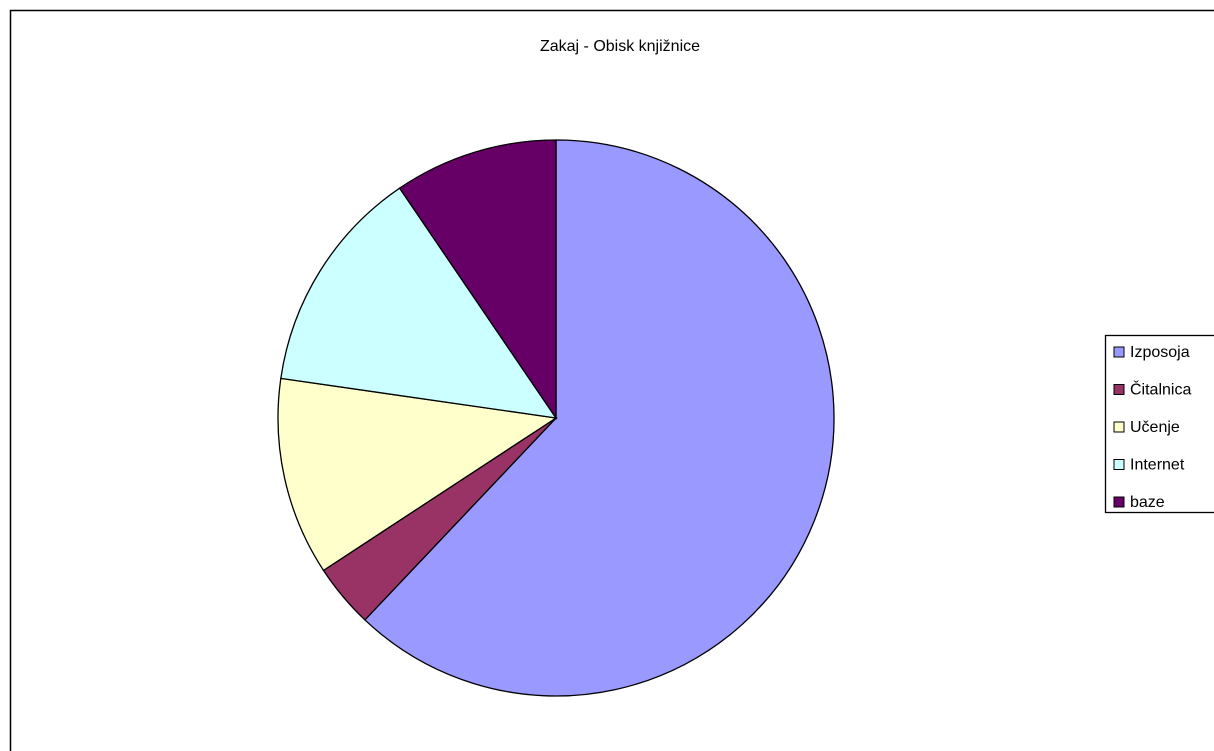 This screenshot has height=751, width=1214. What do you see at coordinates (1160, 389) in the screenshot?
I see `legend-label: Čitalnica` at bounding box center [1160, 389].